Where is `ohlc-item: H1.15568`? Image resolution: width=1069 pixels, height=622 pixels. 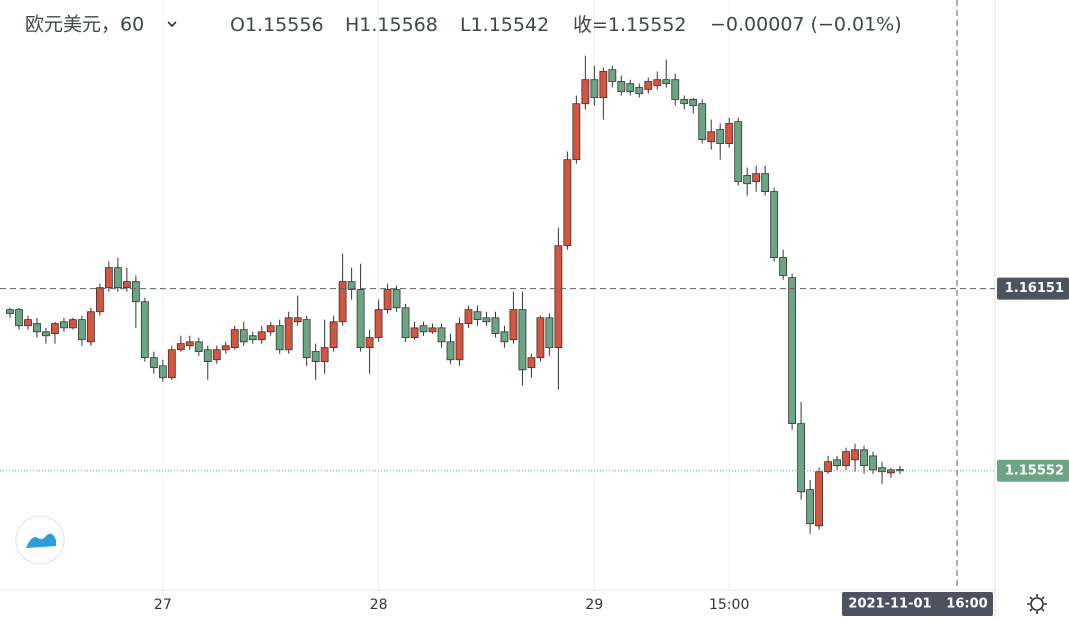 ohlc-item: H1.15568 is located at coordinates (391, 25).